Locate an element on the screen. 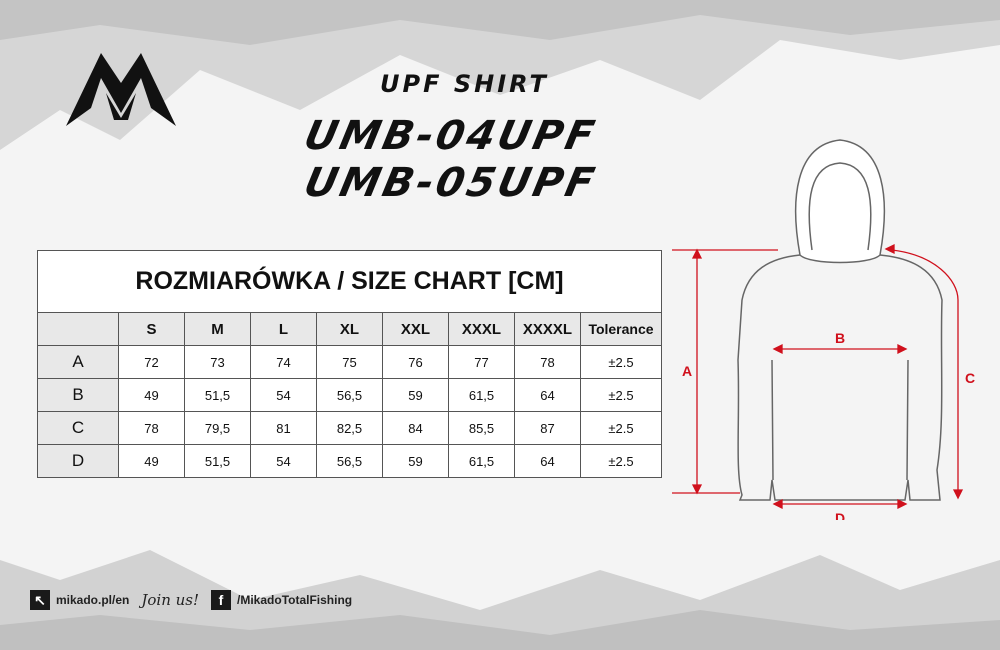  model-code-1: UMB-04UPF is located at coordinates (451, 136).